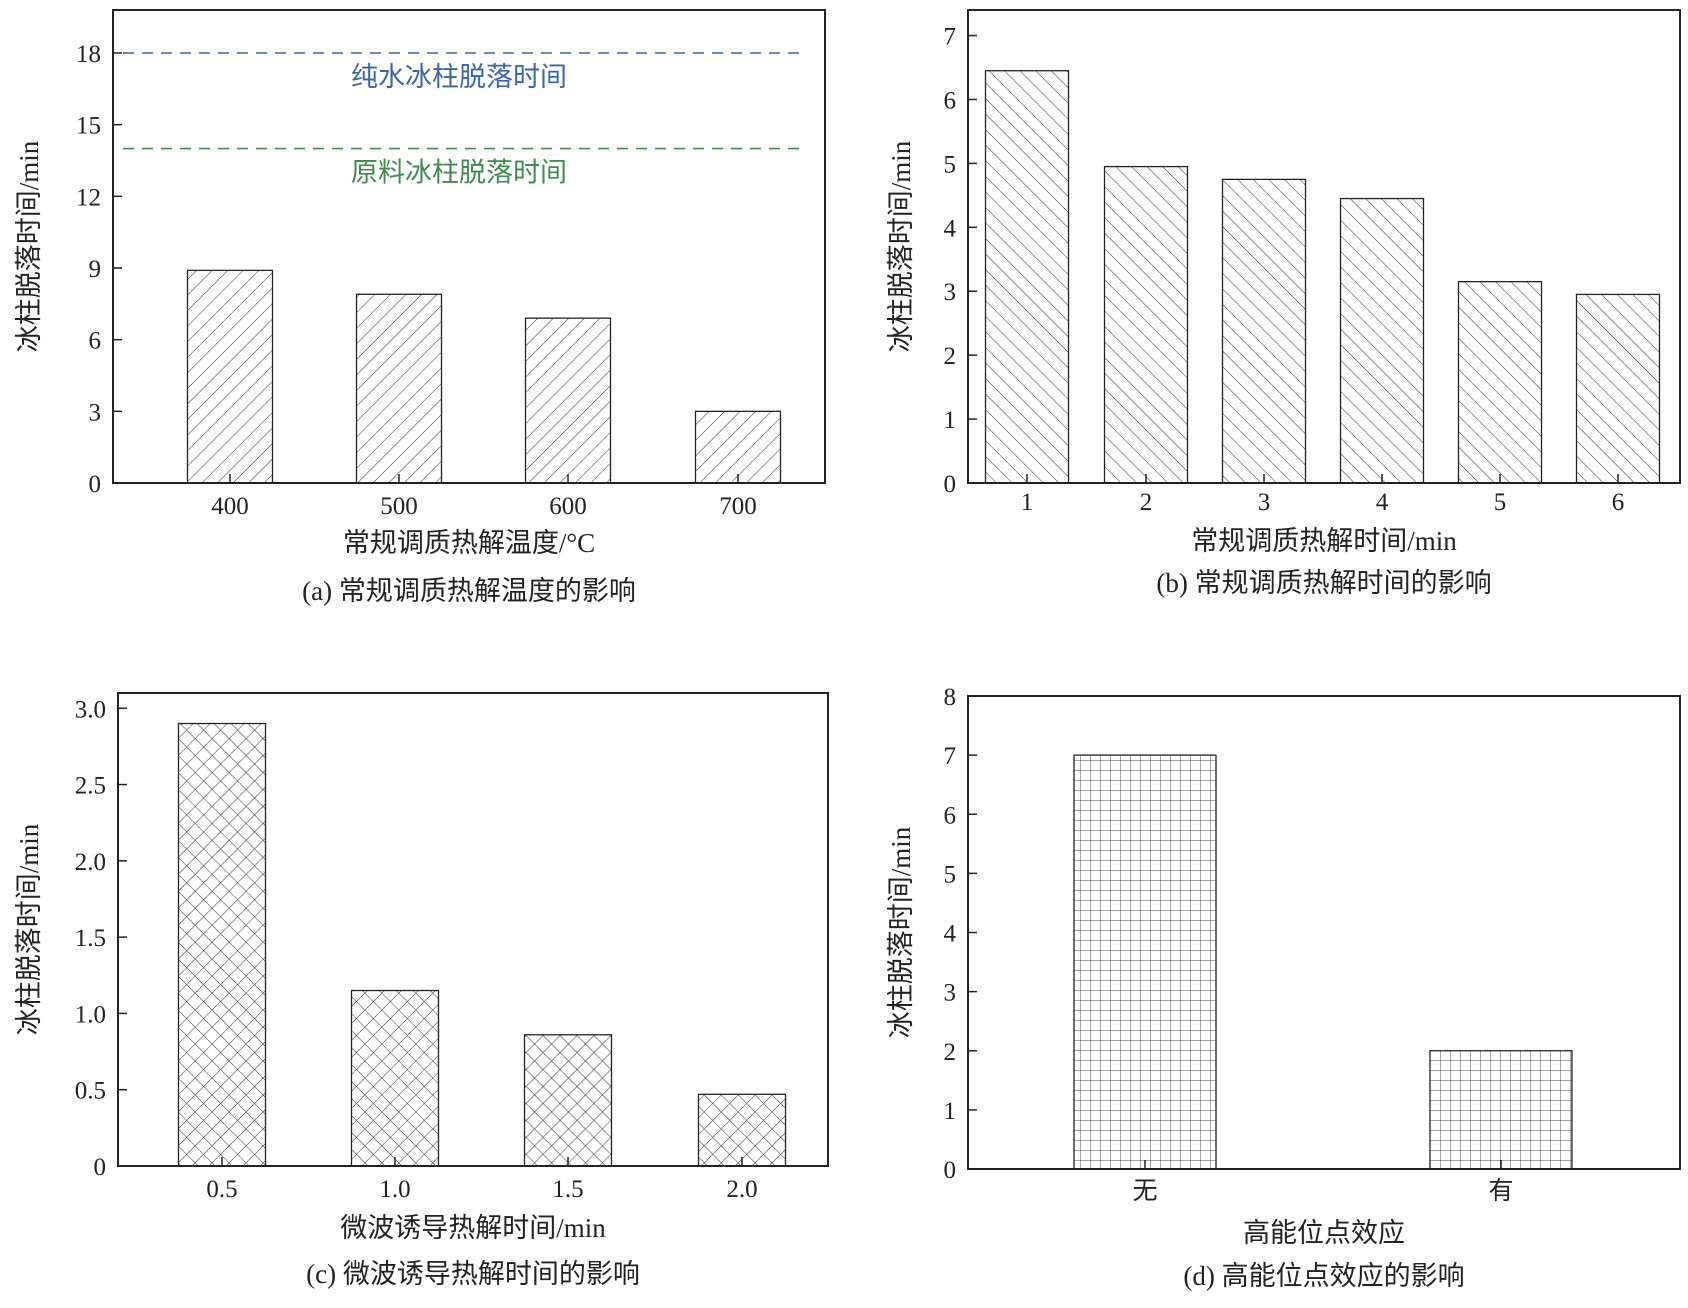 The width and height of the screenshot is (1688, 1308). I want to click on x-tick-label: 700, so click(738, 506).